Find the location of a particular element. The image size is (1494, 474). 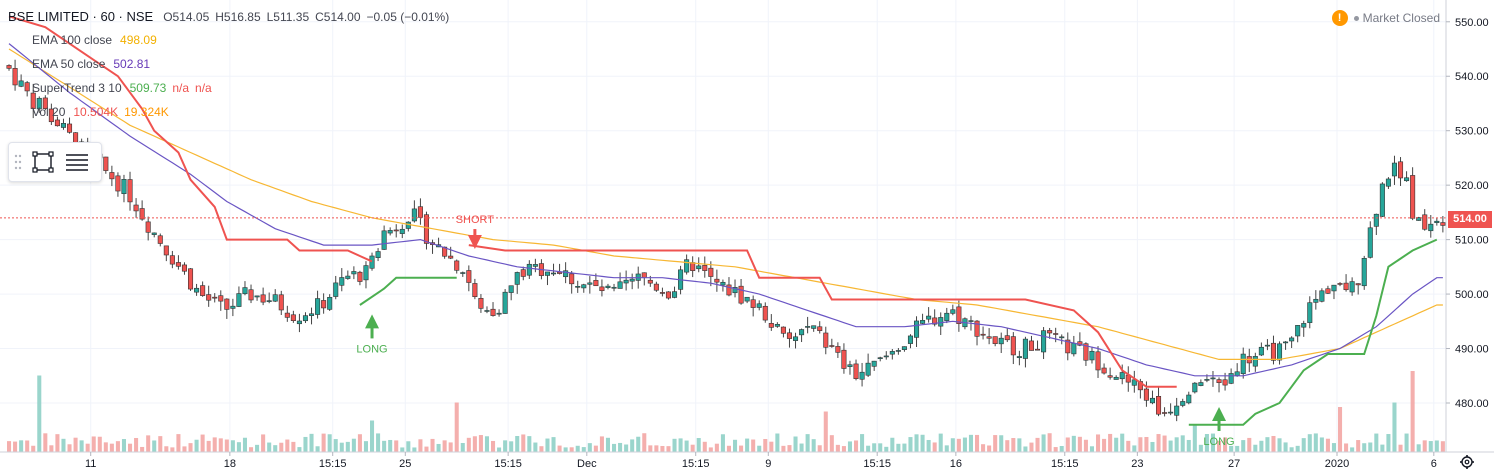

market-status: ! Market Closed is located at coordinates (1385, 18).